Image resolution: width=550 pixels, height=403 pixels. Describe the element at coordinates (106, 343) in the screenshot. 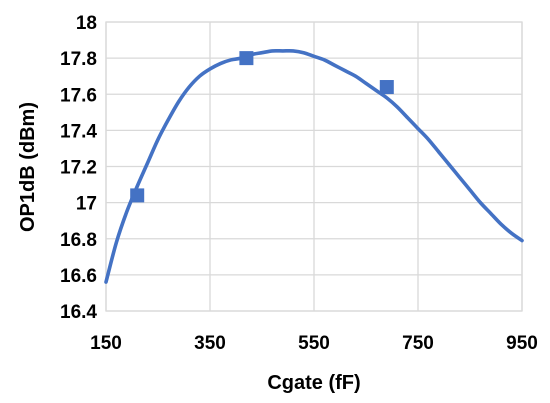

I see `x-tick-label: 150` at that location.